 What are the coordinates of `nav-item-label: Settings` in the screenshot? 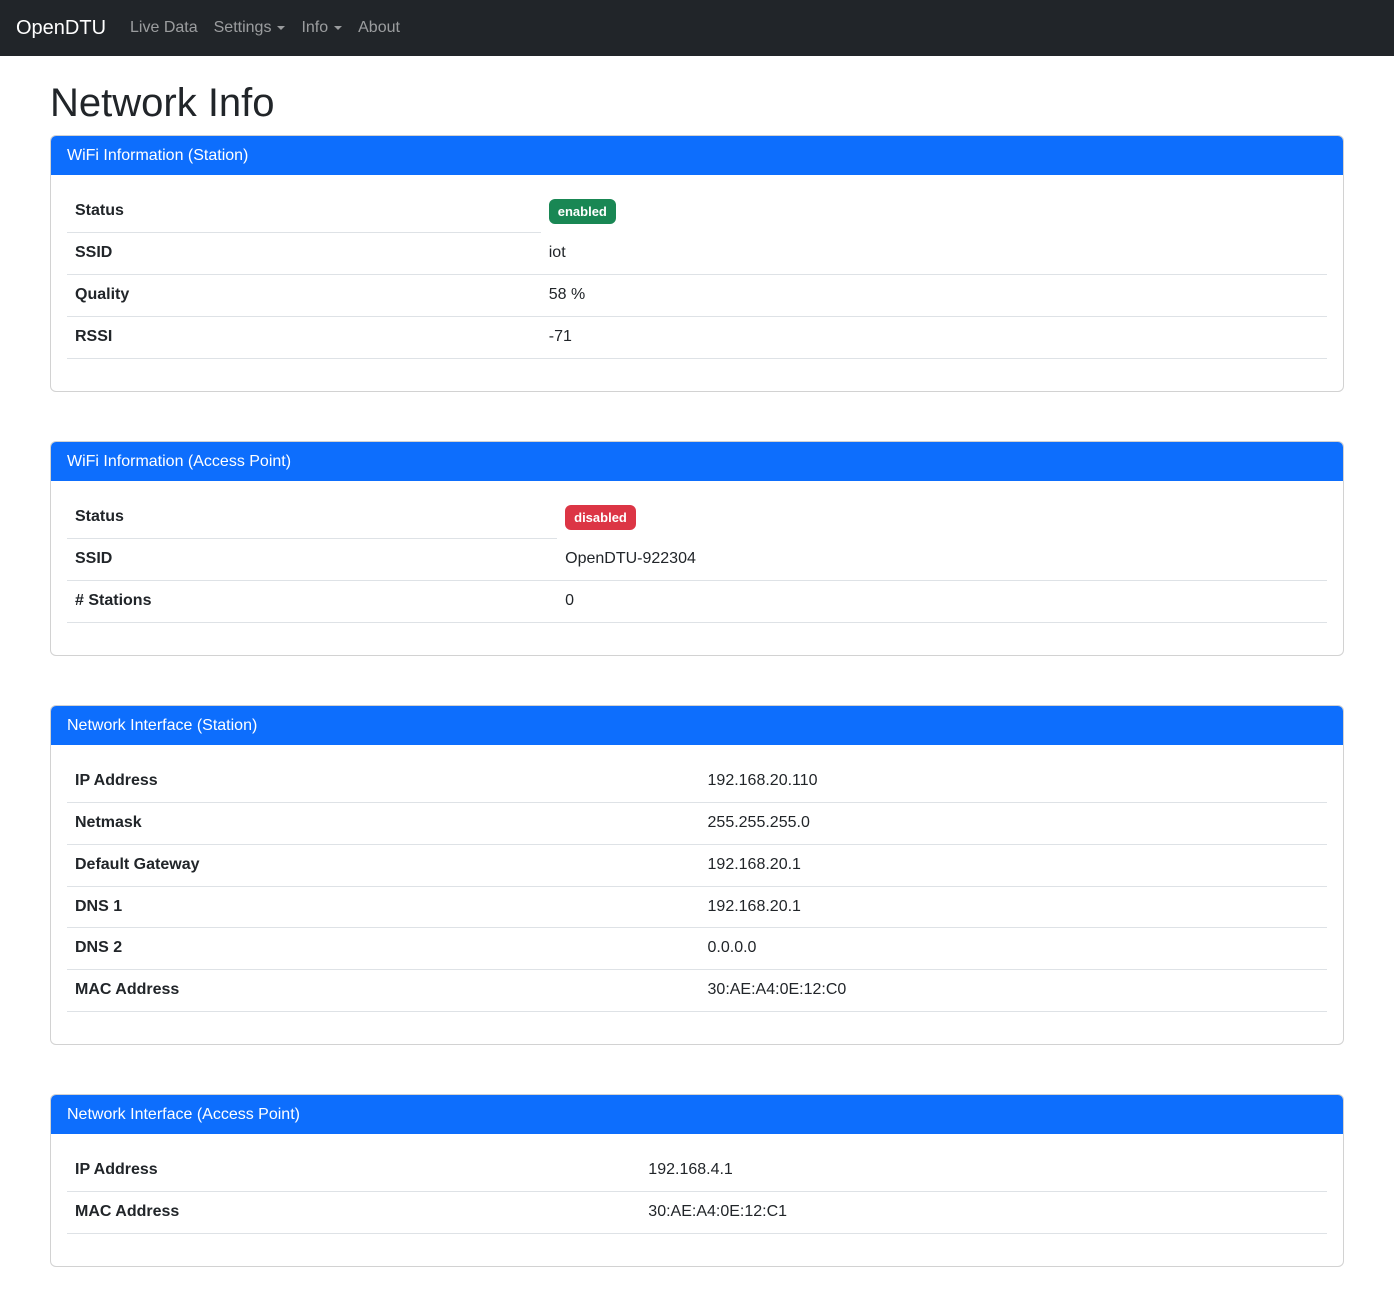 It's located at (242, 27).